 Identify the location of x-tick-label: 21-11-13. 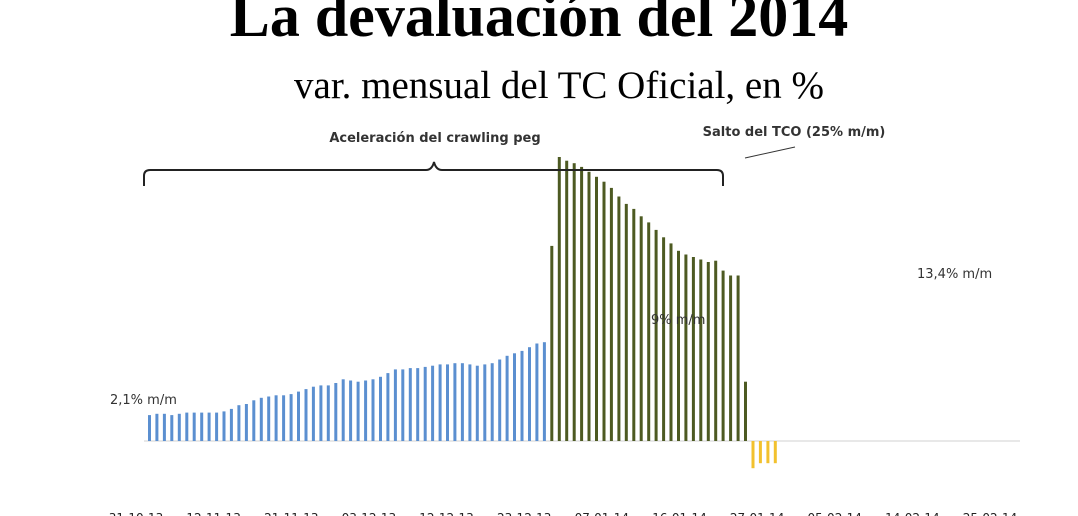
(291, 513).